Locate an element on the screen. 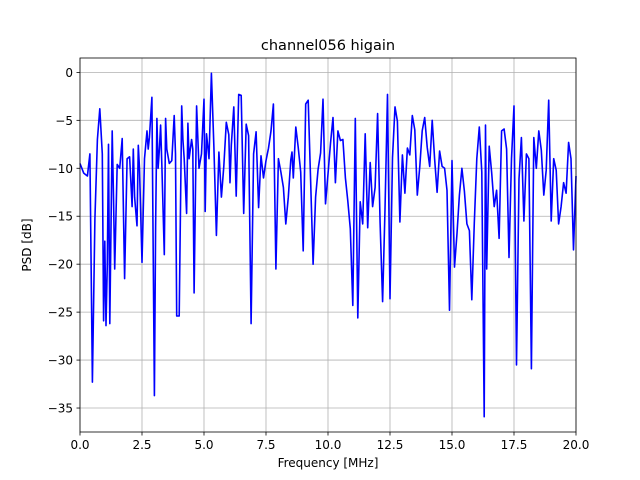 The height and width of the screenshot is (480, 640). y-axis-label: PSD [dB] is located at coordinates (27, 244).